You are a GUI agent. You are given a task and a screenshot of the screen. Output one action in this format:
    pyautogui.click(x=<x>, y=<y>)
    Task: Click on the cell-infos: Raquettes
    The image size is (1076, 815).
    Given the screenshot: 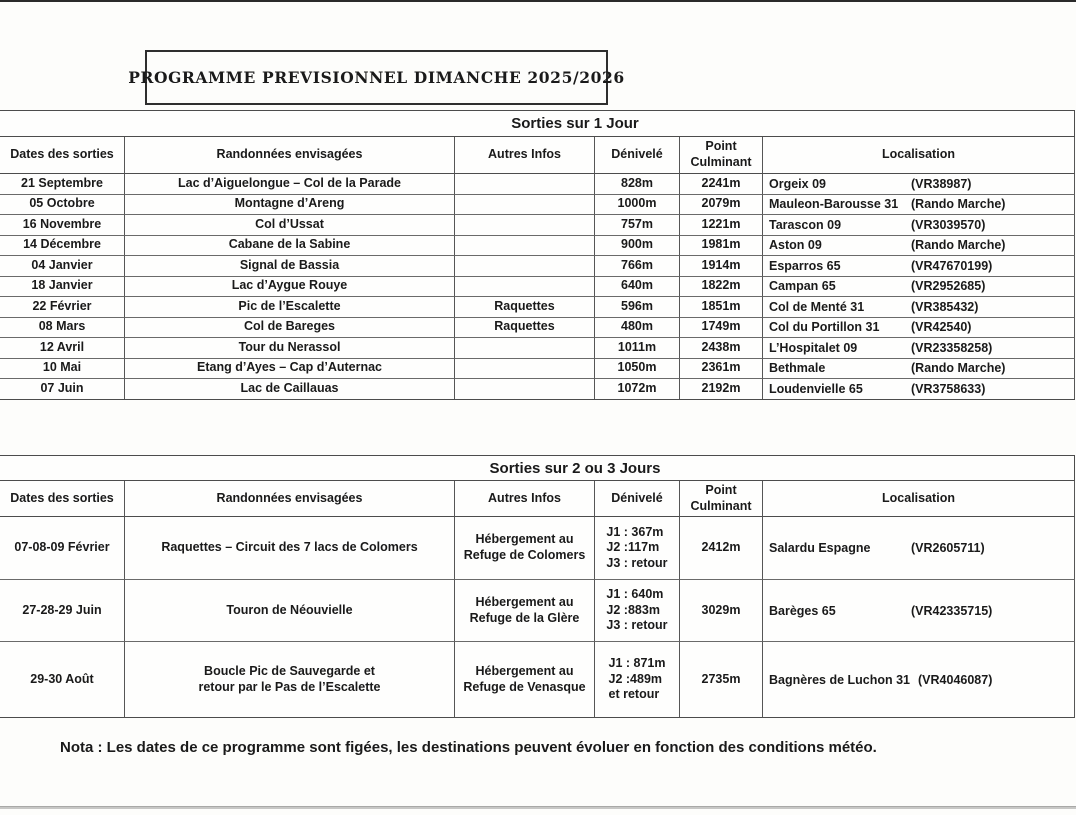 What is the action you would take?
    pyautogui.click(x=525, y=327)
    